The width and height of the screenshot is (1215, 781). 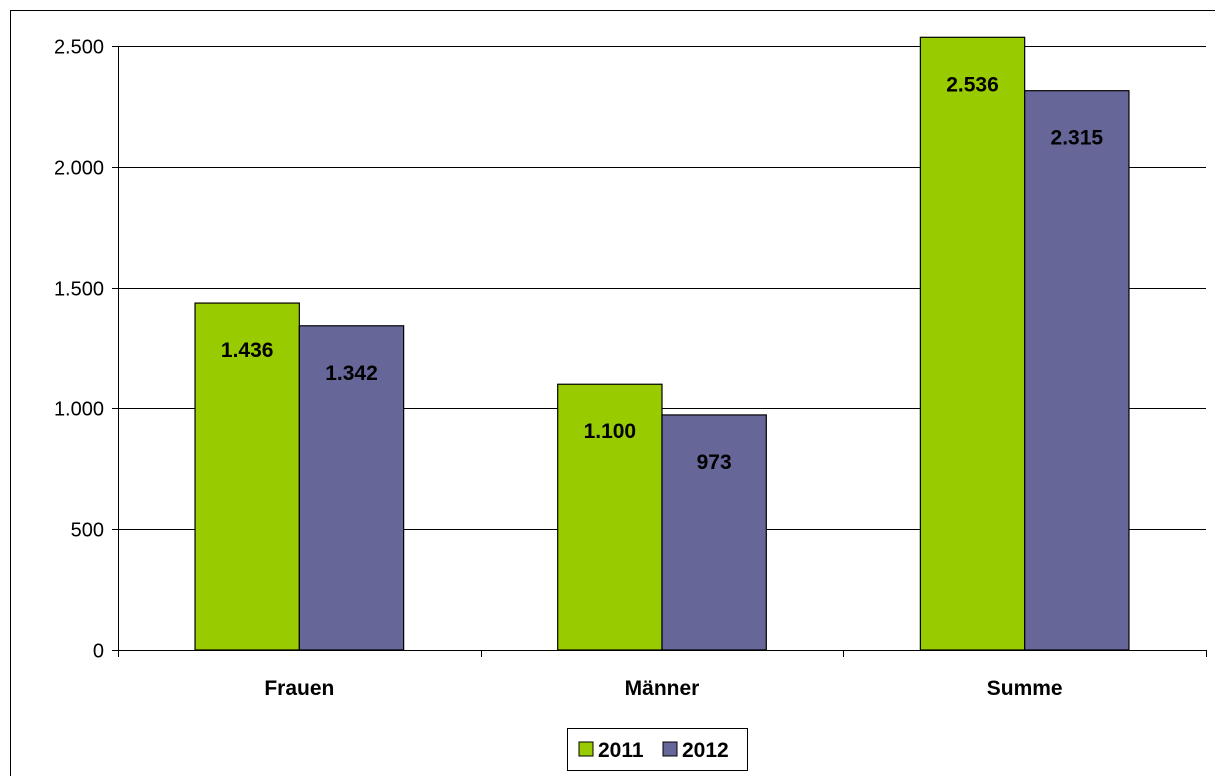 What do you see at coordinates (87, 531) in the screenshot?
I see `y-tick-label: 500` at bounding box center [87, 531].